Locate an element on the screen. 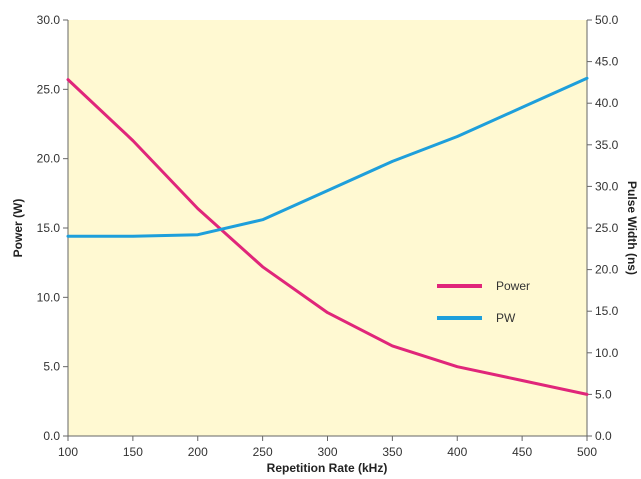 Image resolution: width=641 pixels, height=479 pixels. y2-tick-label: 25.0 is located at coordinates (607, 228).